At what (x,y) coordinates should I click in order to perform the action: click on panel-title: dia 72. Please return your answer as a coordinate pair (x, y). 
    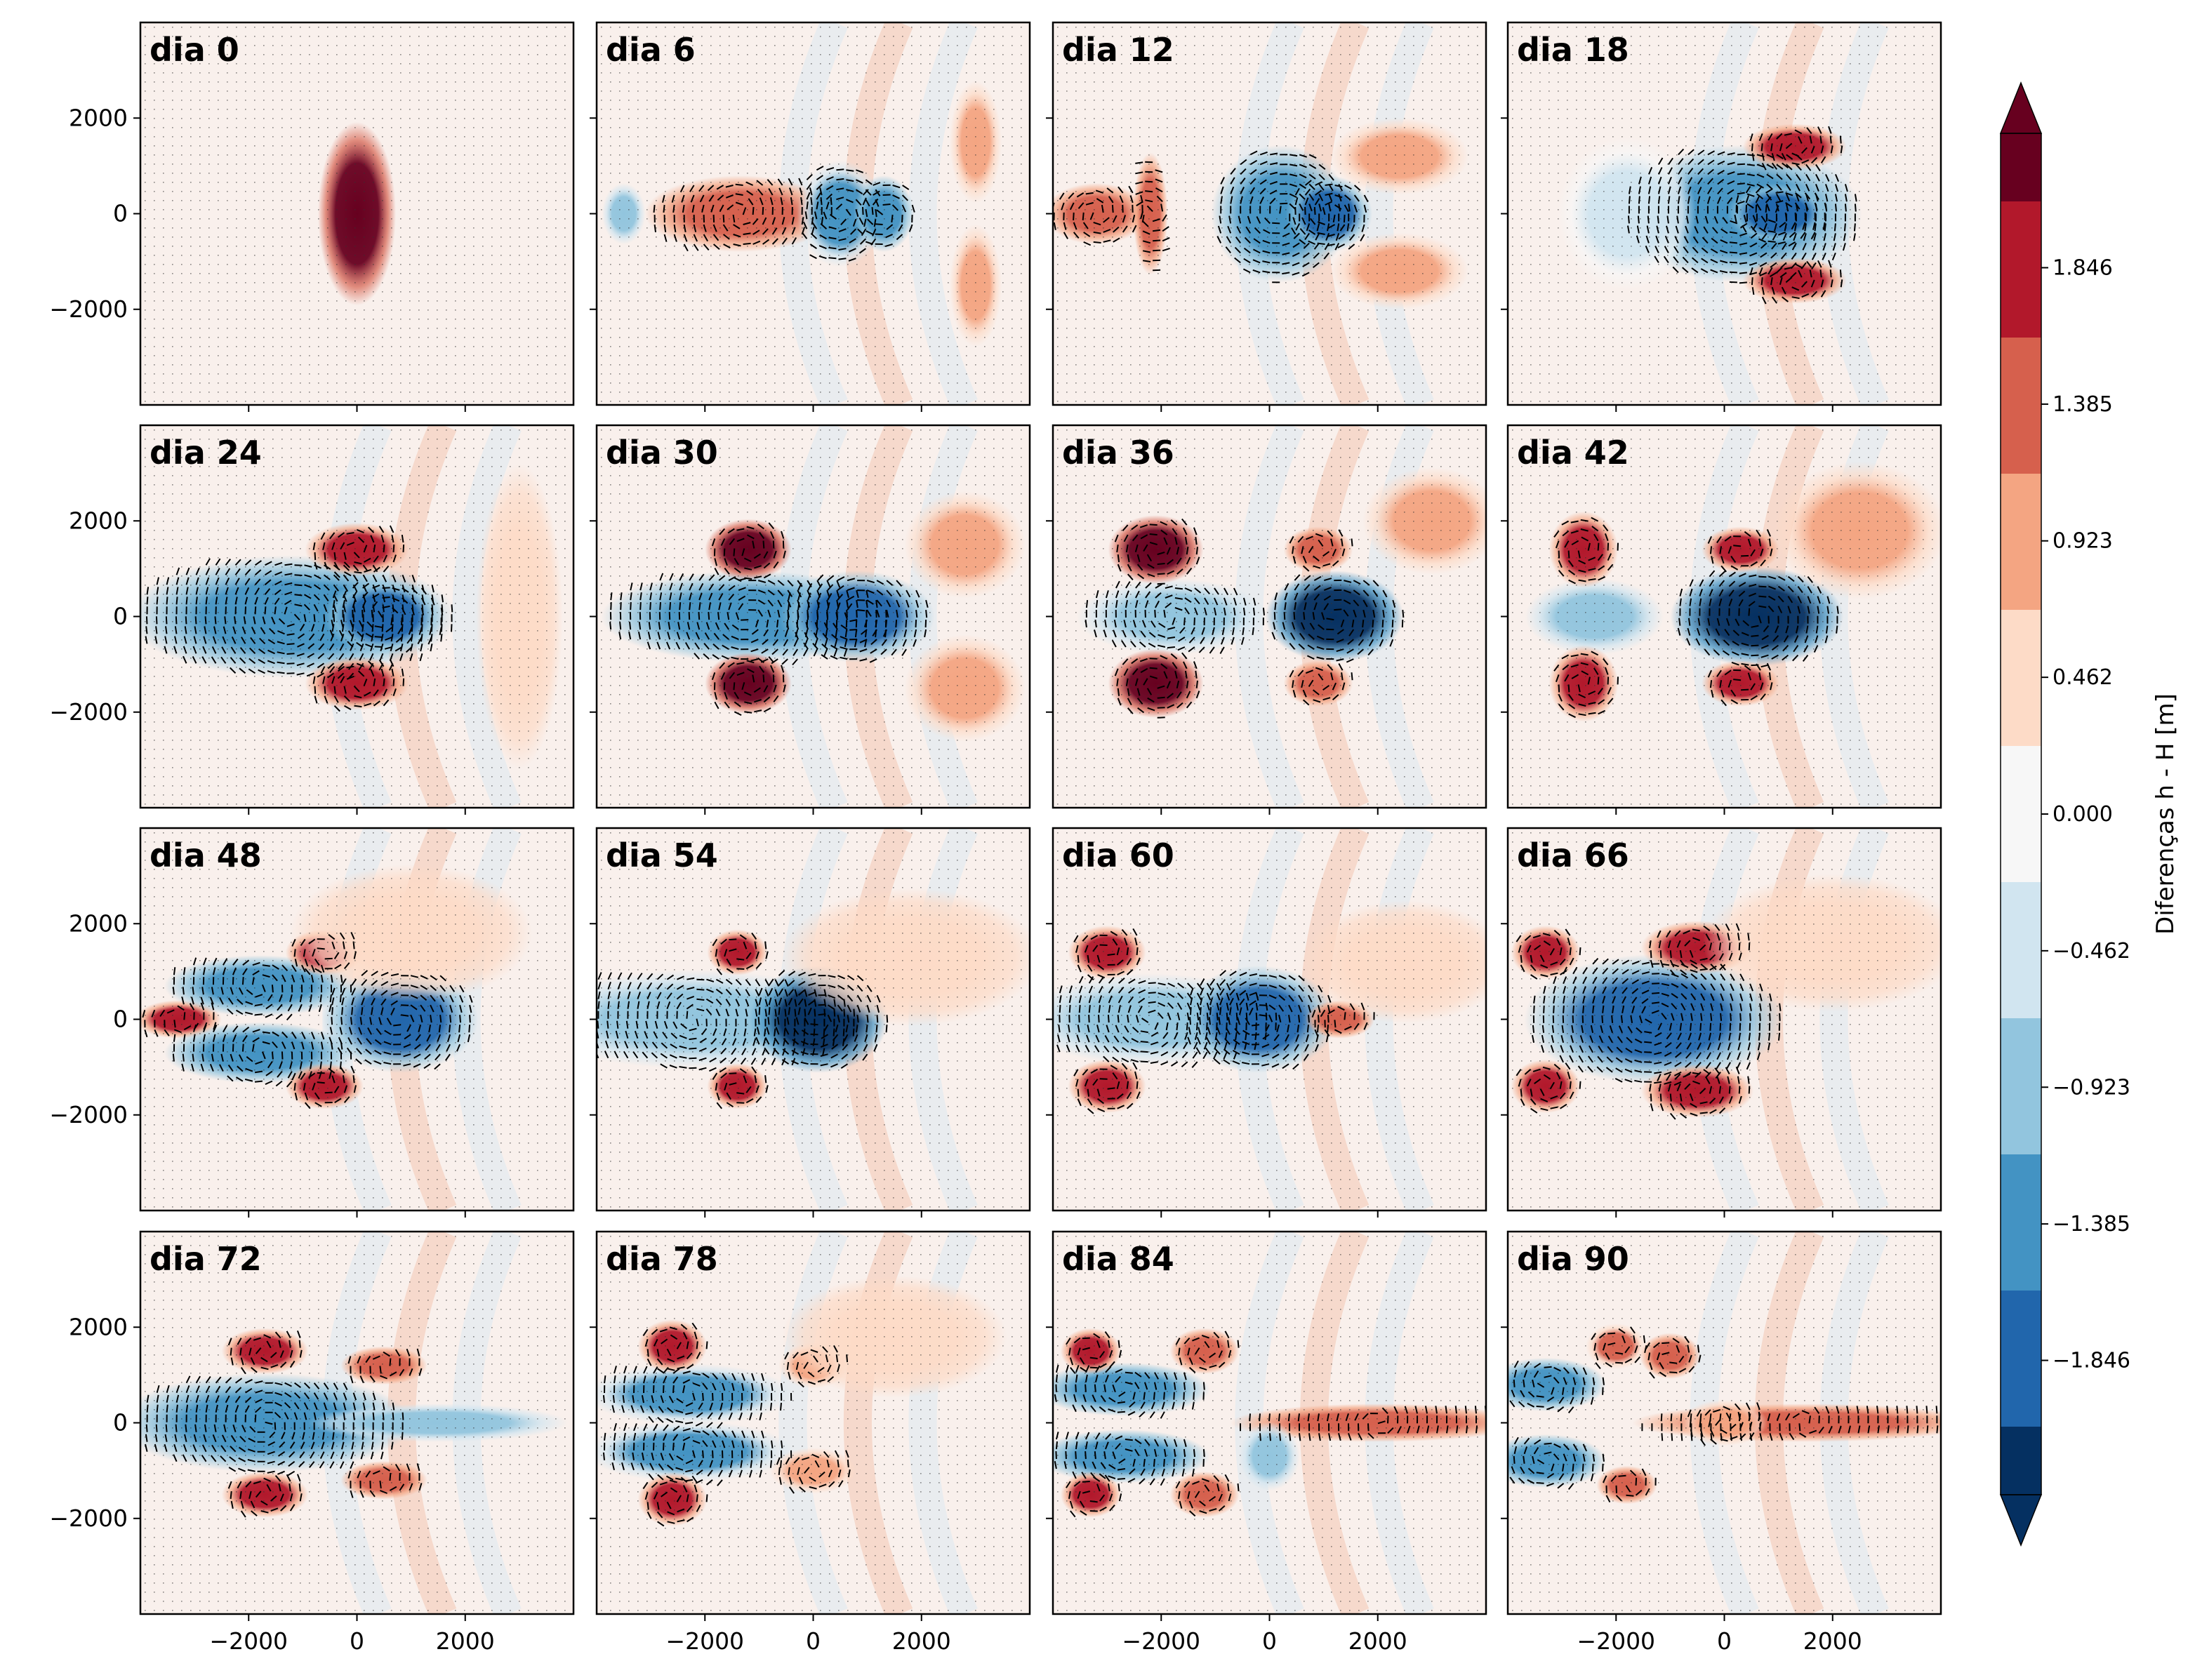
    Looking at the image, I should click on (206, 1259).